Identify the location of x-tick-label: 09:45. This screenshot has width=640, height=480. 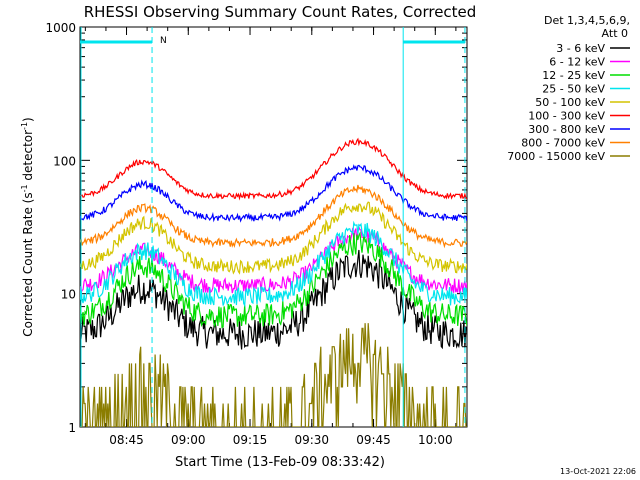
(373, 440).